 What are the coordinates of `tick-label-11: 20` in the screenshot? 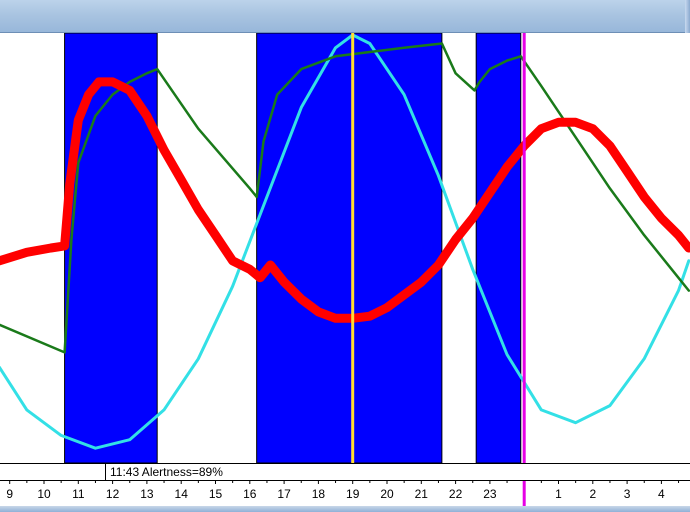 It's located at (387, 494).